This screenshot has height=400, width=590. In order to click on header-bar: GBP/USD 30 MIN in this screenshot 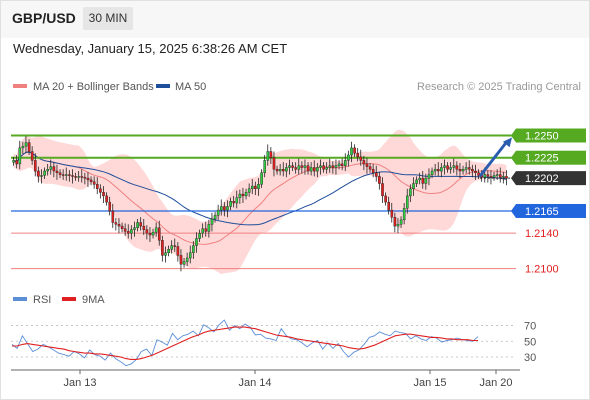, I will do `click(295, 19)`.